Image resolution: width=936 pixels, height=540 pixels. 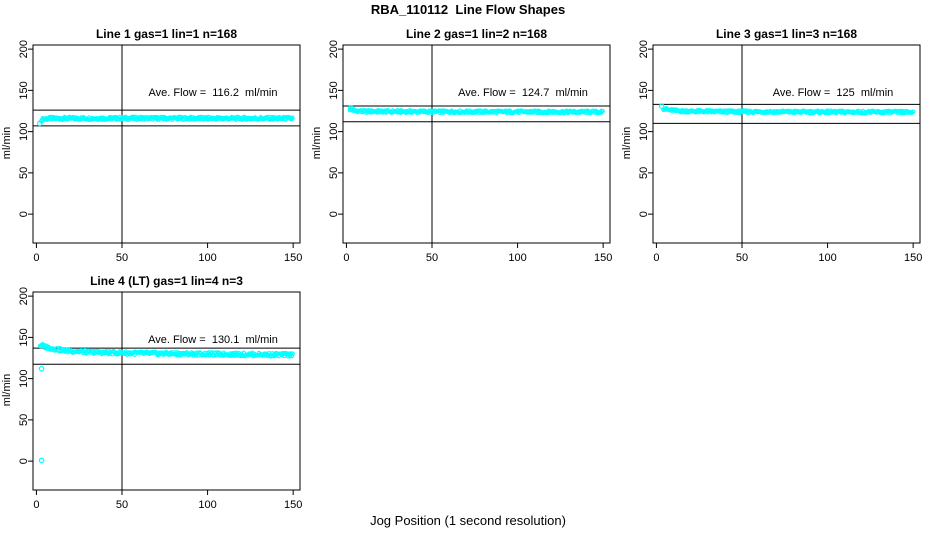 I want to click on plot-canvas-line-2: 0 50 100 150 0 50 100 150 200, so click(x=470, y=152).